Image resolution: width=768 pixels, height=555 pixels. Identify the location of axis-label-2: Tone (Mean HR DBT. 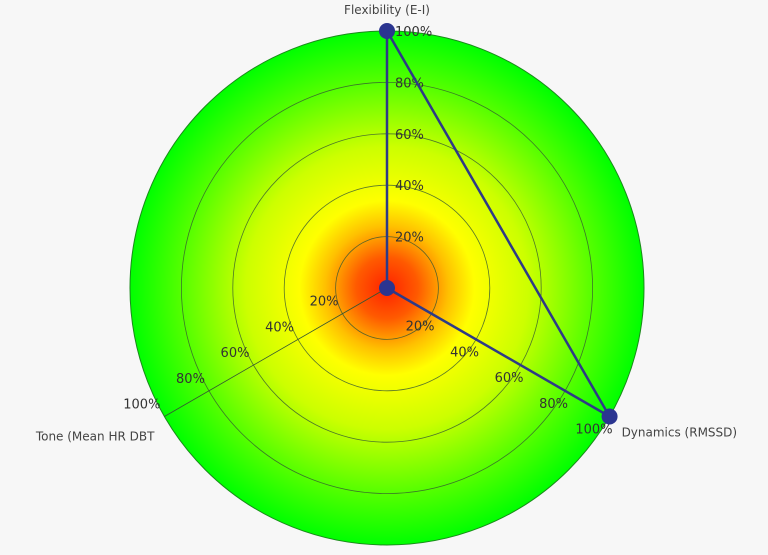
(95, 437).